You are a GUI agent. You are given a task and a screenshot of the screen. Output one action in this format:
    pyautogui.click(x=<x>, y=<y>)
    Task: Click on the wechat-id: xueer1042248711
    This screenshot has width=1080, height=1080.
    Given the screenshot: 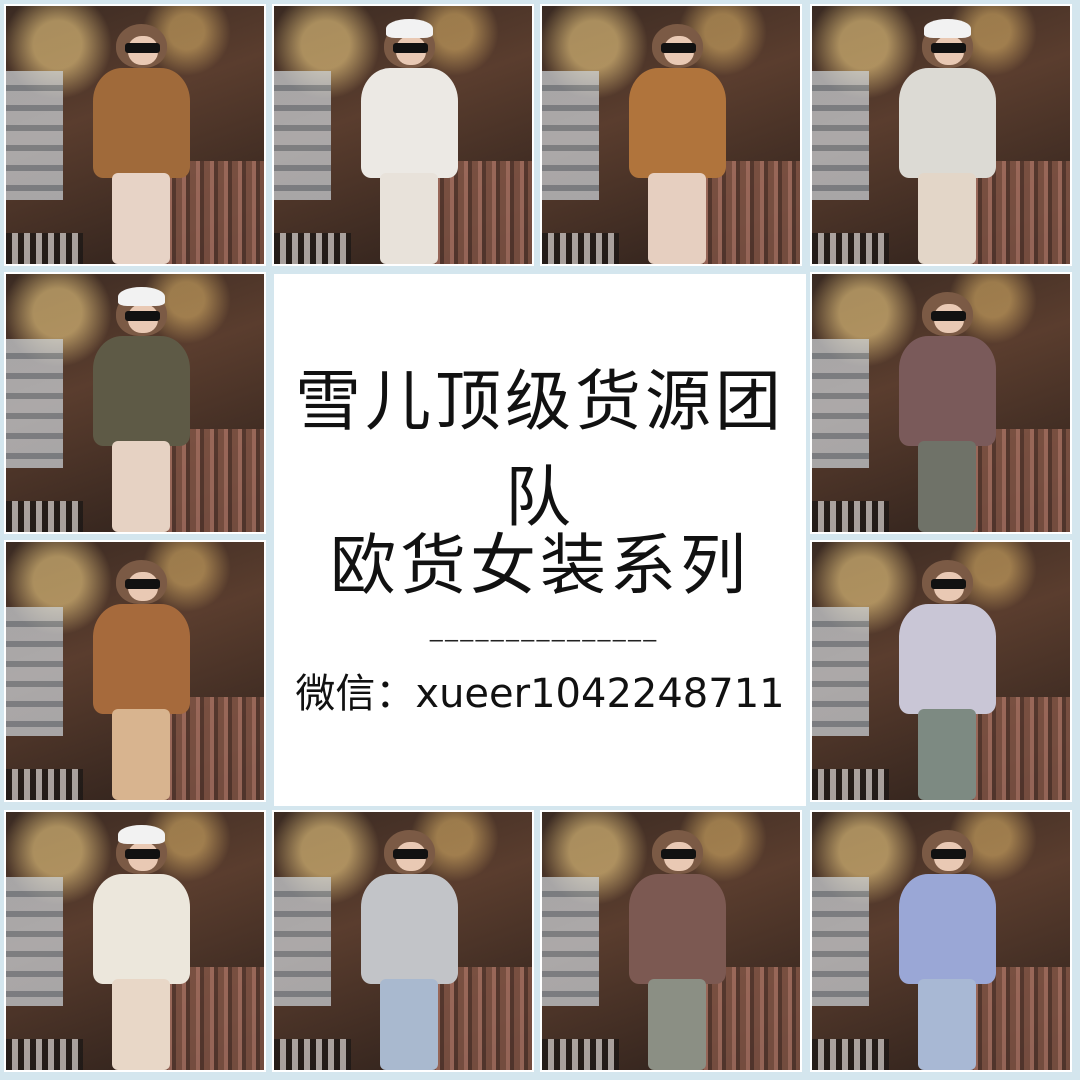 What is the action you would take?
    pyautogui.click(x=600, y=694)
    